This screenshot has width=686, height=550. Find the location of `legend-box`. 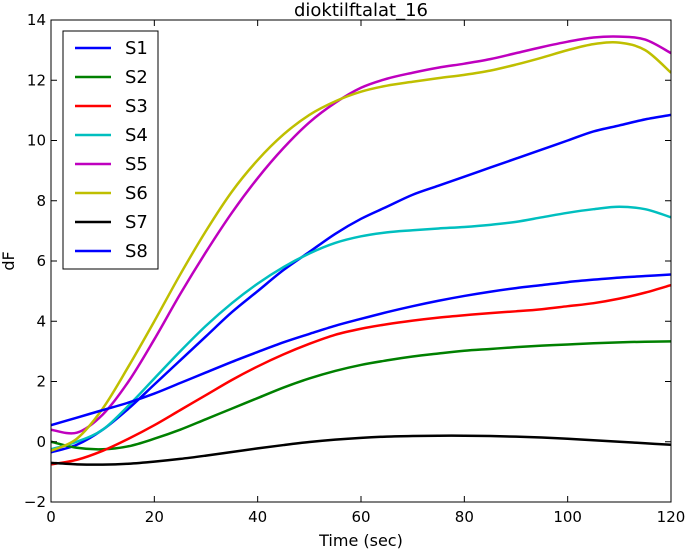

legend-box is located at coordinates (110, 150).